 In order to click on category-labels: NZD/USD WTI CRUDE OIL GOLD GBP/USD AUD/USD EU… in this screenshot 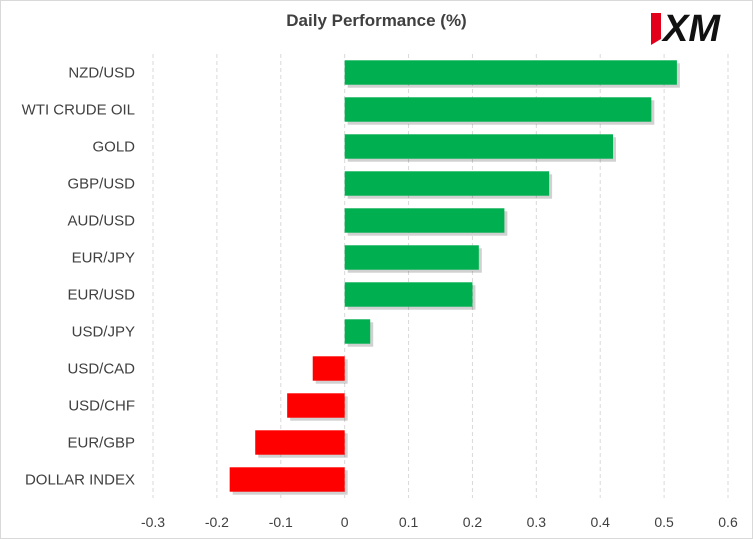, I will do `click(79, 277)`.